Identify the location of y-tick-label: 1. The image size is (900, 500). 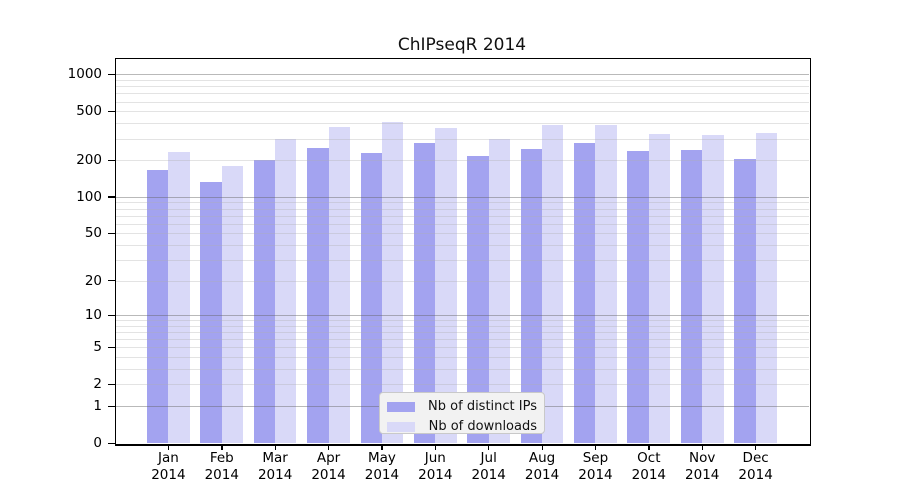
(97, 406).